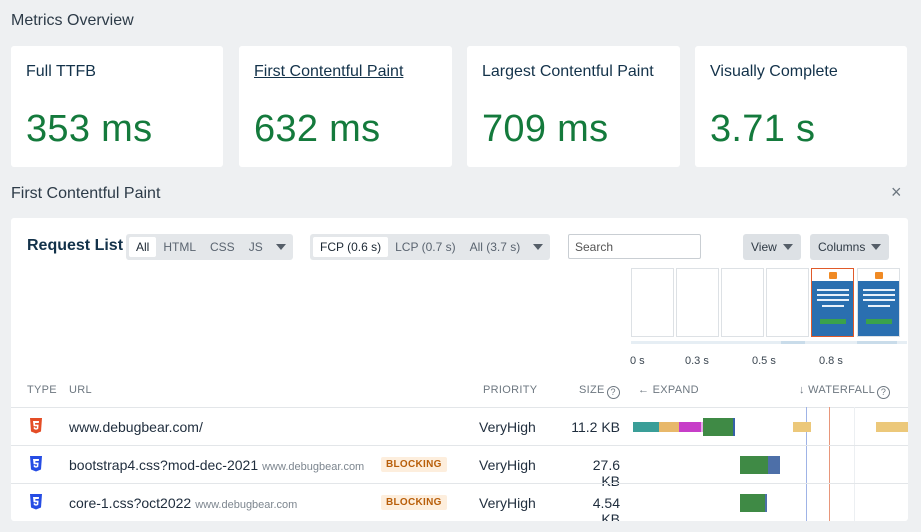  Describe the element at coordinates (637, 361) in the screenshot. I see `filmstrip-time: 0 s` at that location.